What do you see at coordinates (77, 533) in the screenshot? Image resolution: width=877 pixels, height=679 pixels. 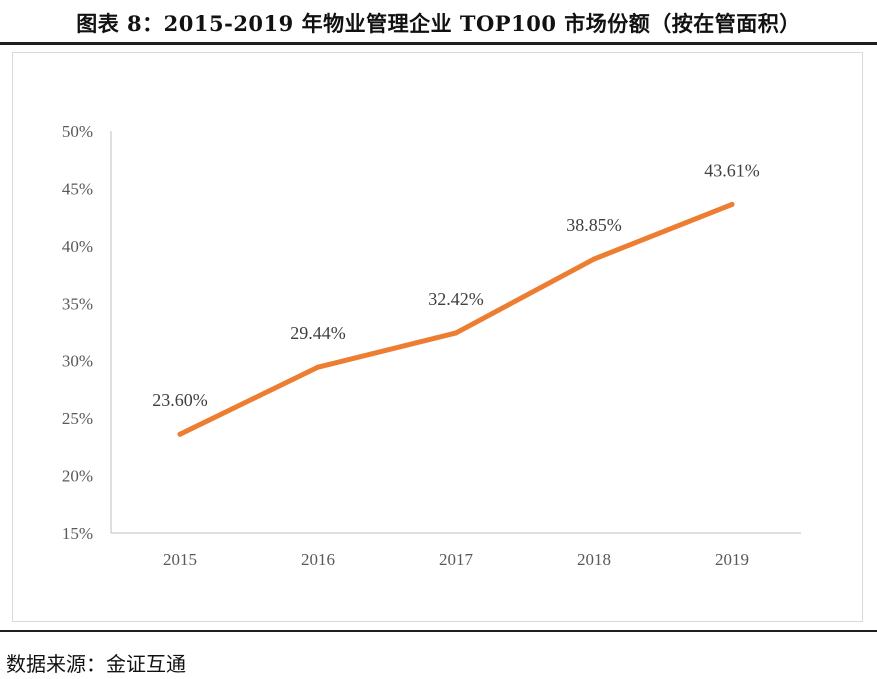 I see `y-tick-label: 15%` at bounding box center [77, 533].